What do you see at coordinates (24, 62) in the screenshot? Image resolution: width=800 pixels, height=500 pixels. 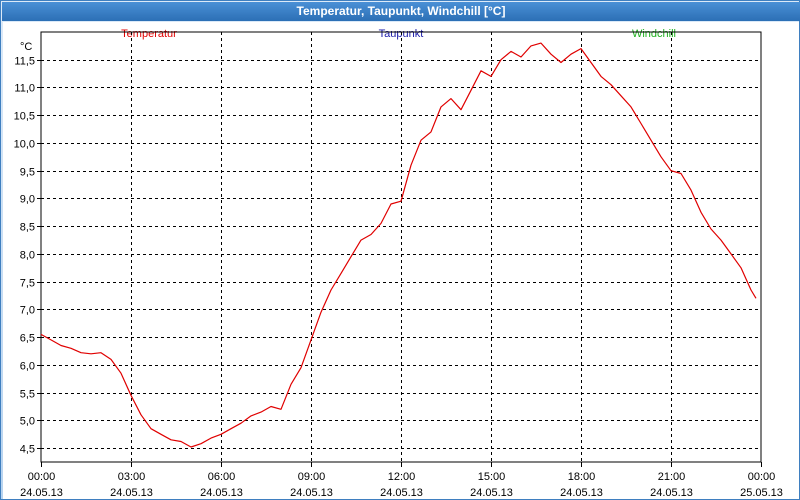 I see `y-tick-label: 11,5` at bounding box center [24, 62].